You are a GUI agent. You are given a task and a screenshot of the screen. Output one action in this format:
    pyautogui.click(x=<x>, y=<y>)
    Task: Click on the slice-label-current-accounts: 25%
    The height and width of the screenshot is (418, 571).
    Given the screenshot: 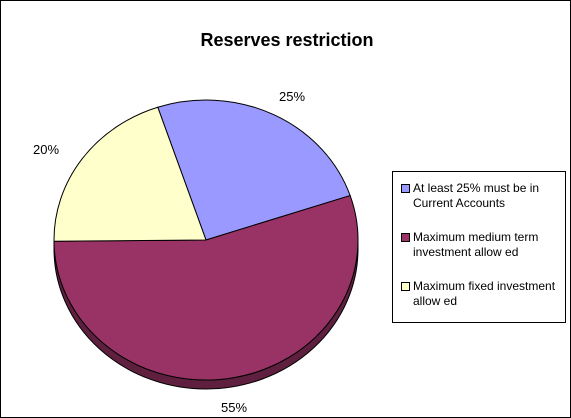 What is the action you would take?
    pyautogui.click(x=292, y=96)
    